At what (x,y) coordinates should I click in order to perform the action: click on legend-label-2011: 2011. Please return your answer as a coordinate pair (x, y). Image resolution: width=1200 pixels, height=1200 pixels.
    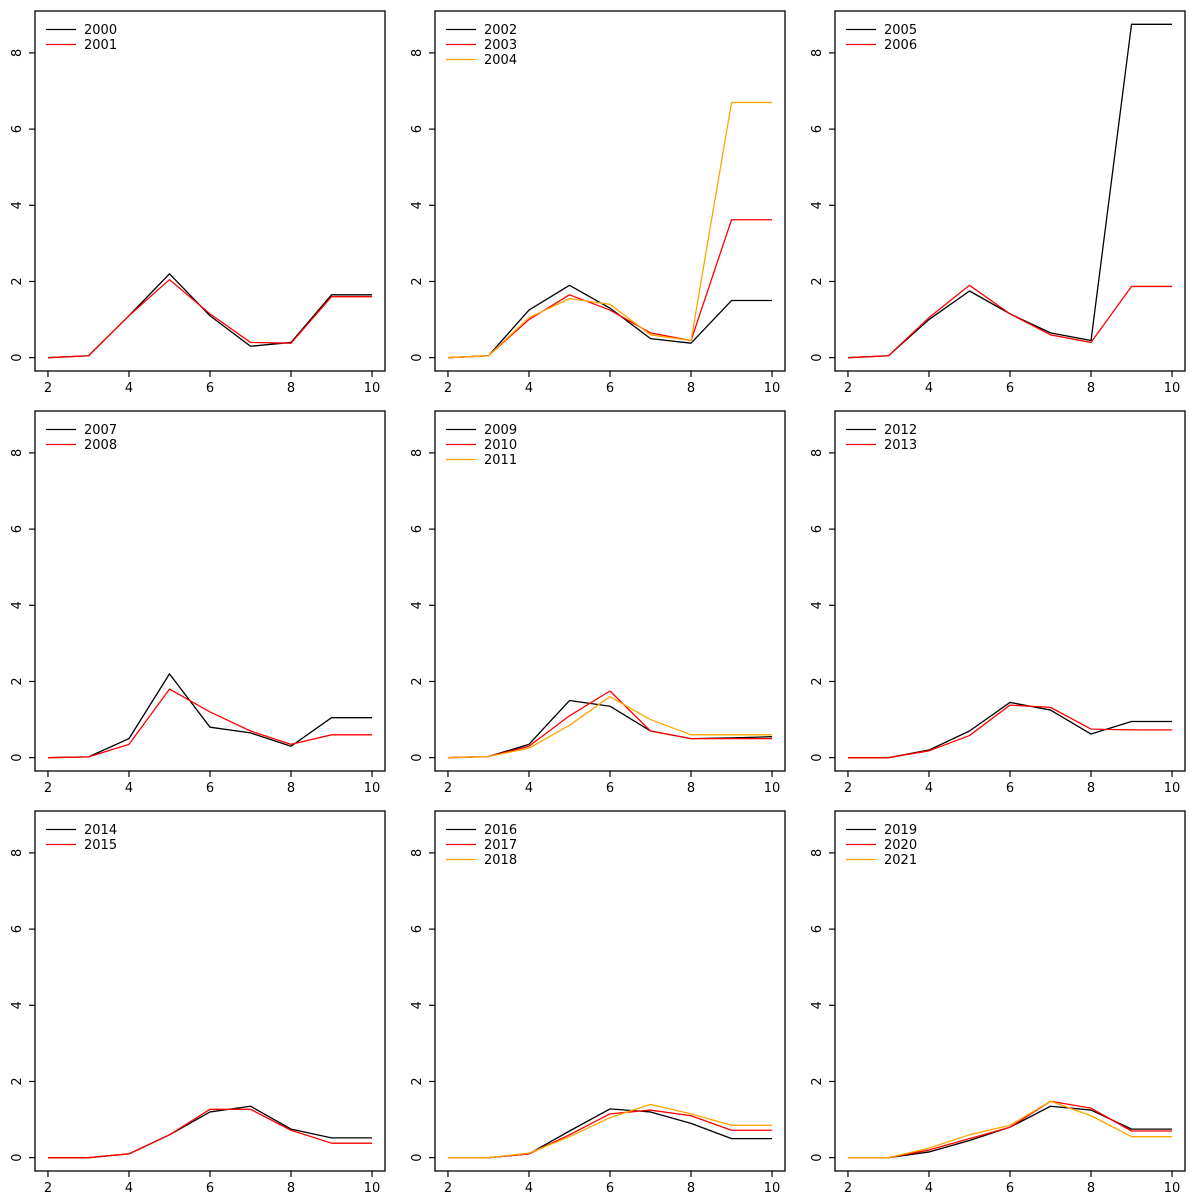
    Looking at the image, I should click on (500, 460).